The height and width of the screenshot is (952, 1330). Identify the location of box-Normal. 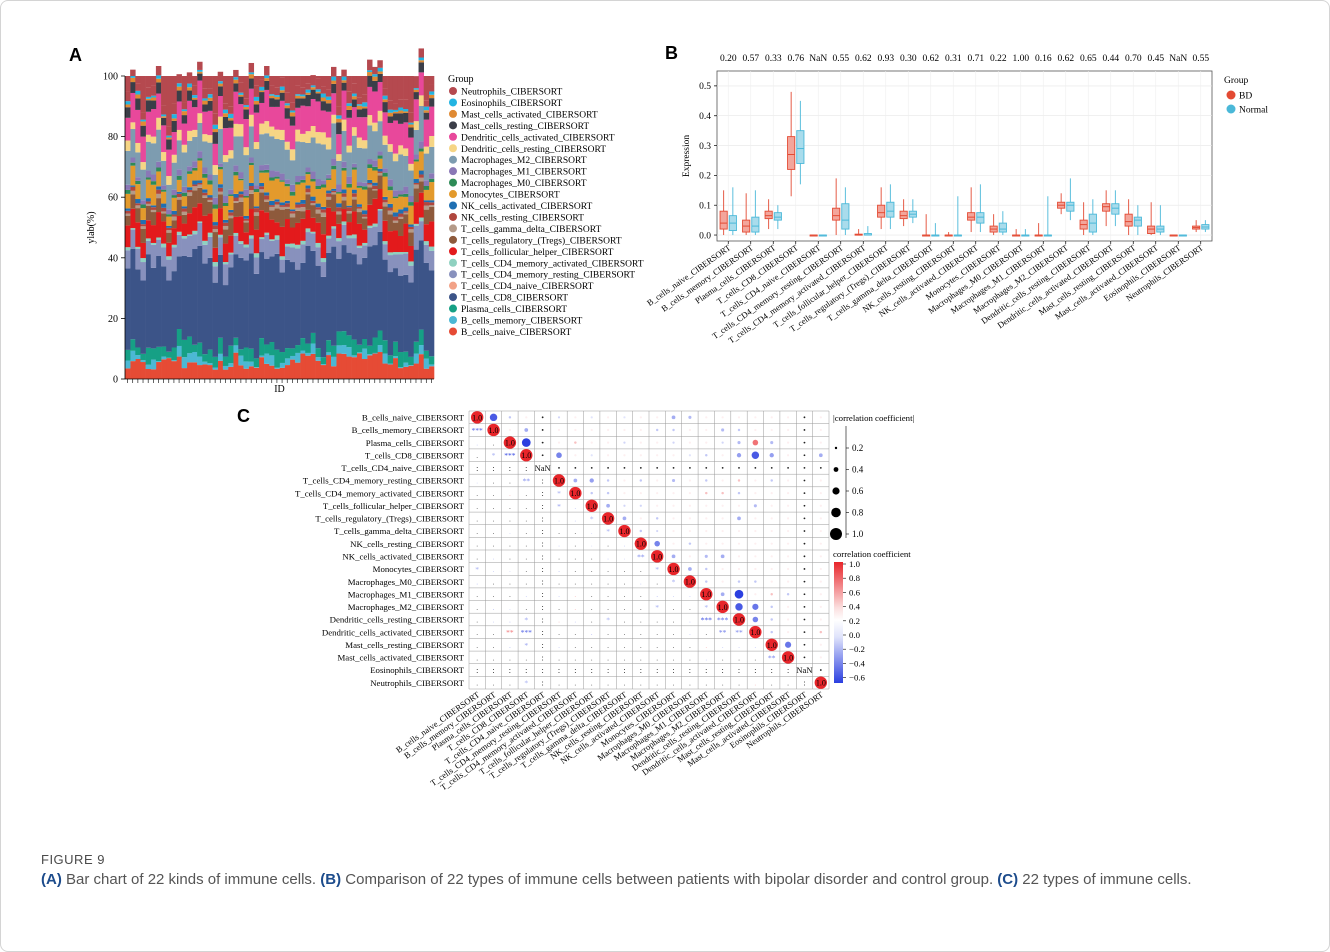
(1137, 220).